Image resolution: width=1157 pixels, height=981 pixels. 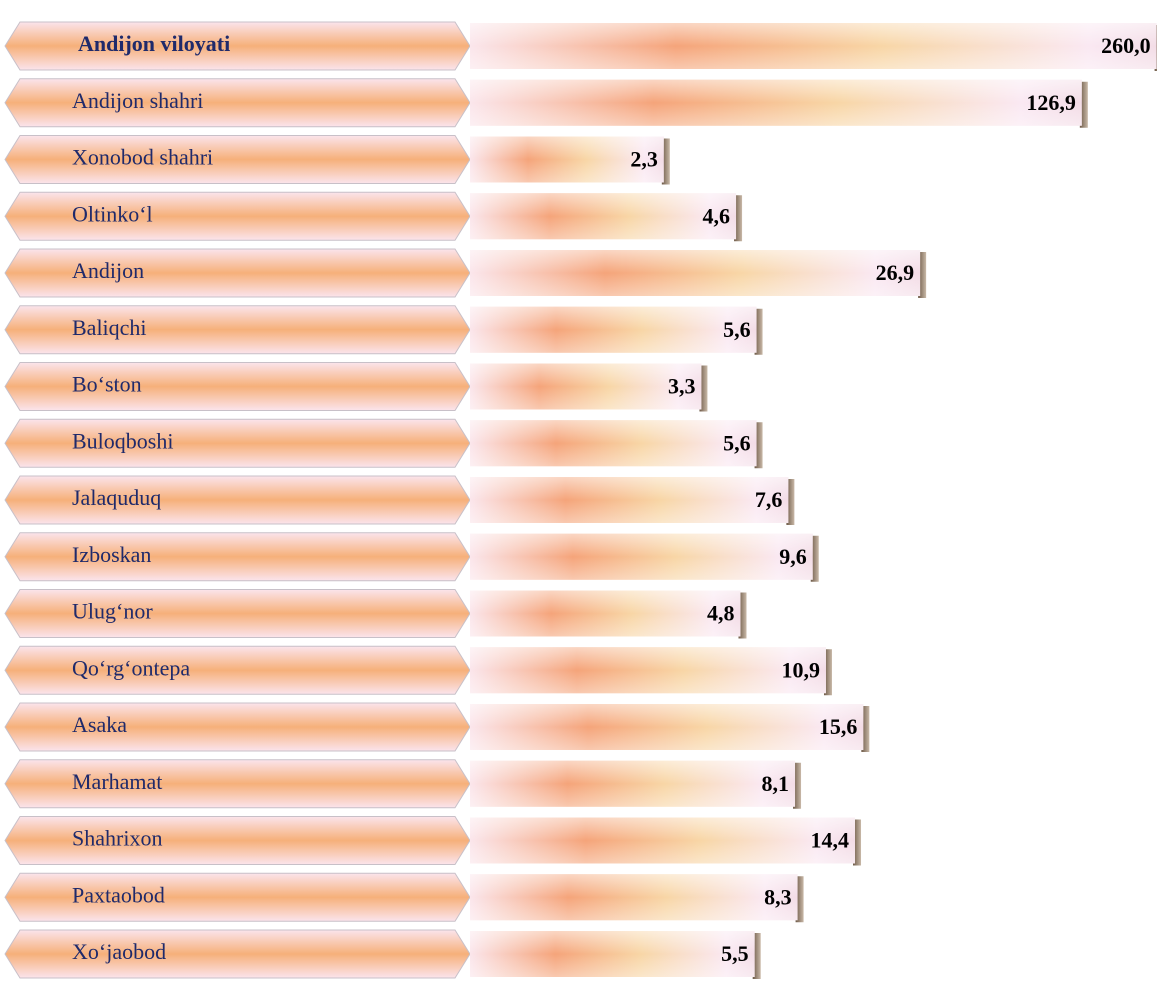 What do you see at coordinates (644, 159) in the screenshot?
I see `value-label: 2,3` at bounding box center [644, 159].